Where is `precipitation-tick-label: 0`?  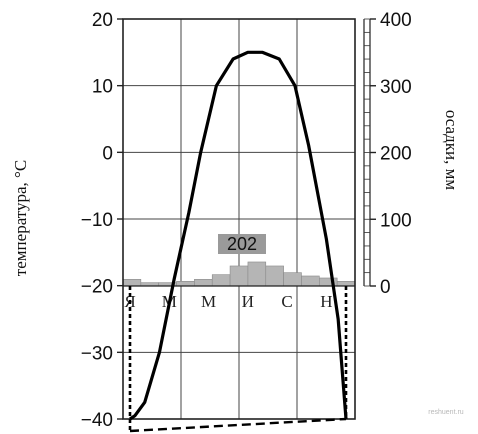
precipitation-tick-label: 0 is located at coordinates (385, 287).